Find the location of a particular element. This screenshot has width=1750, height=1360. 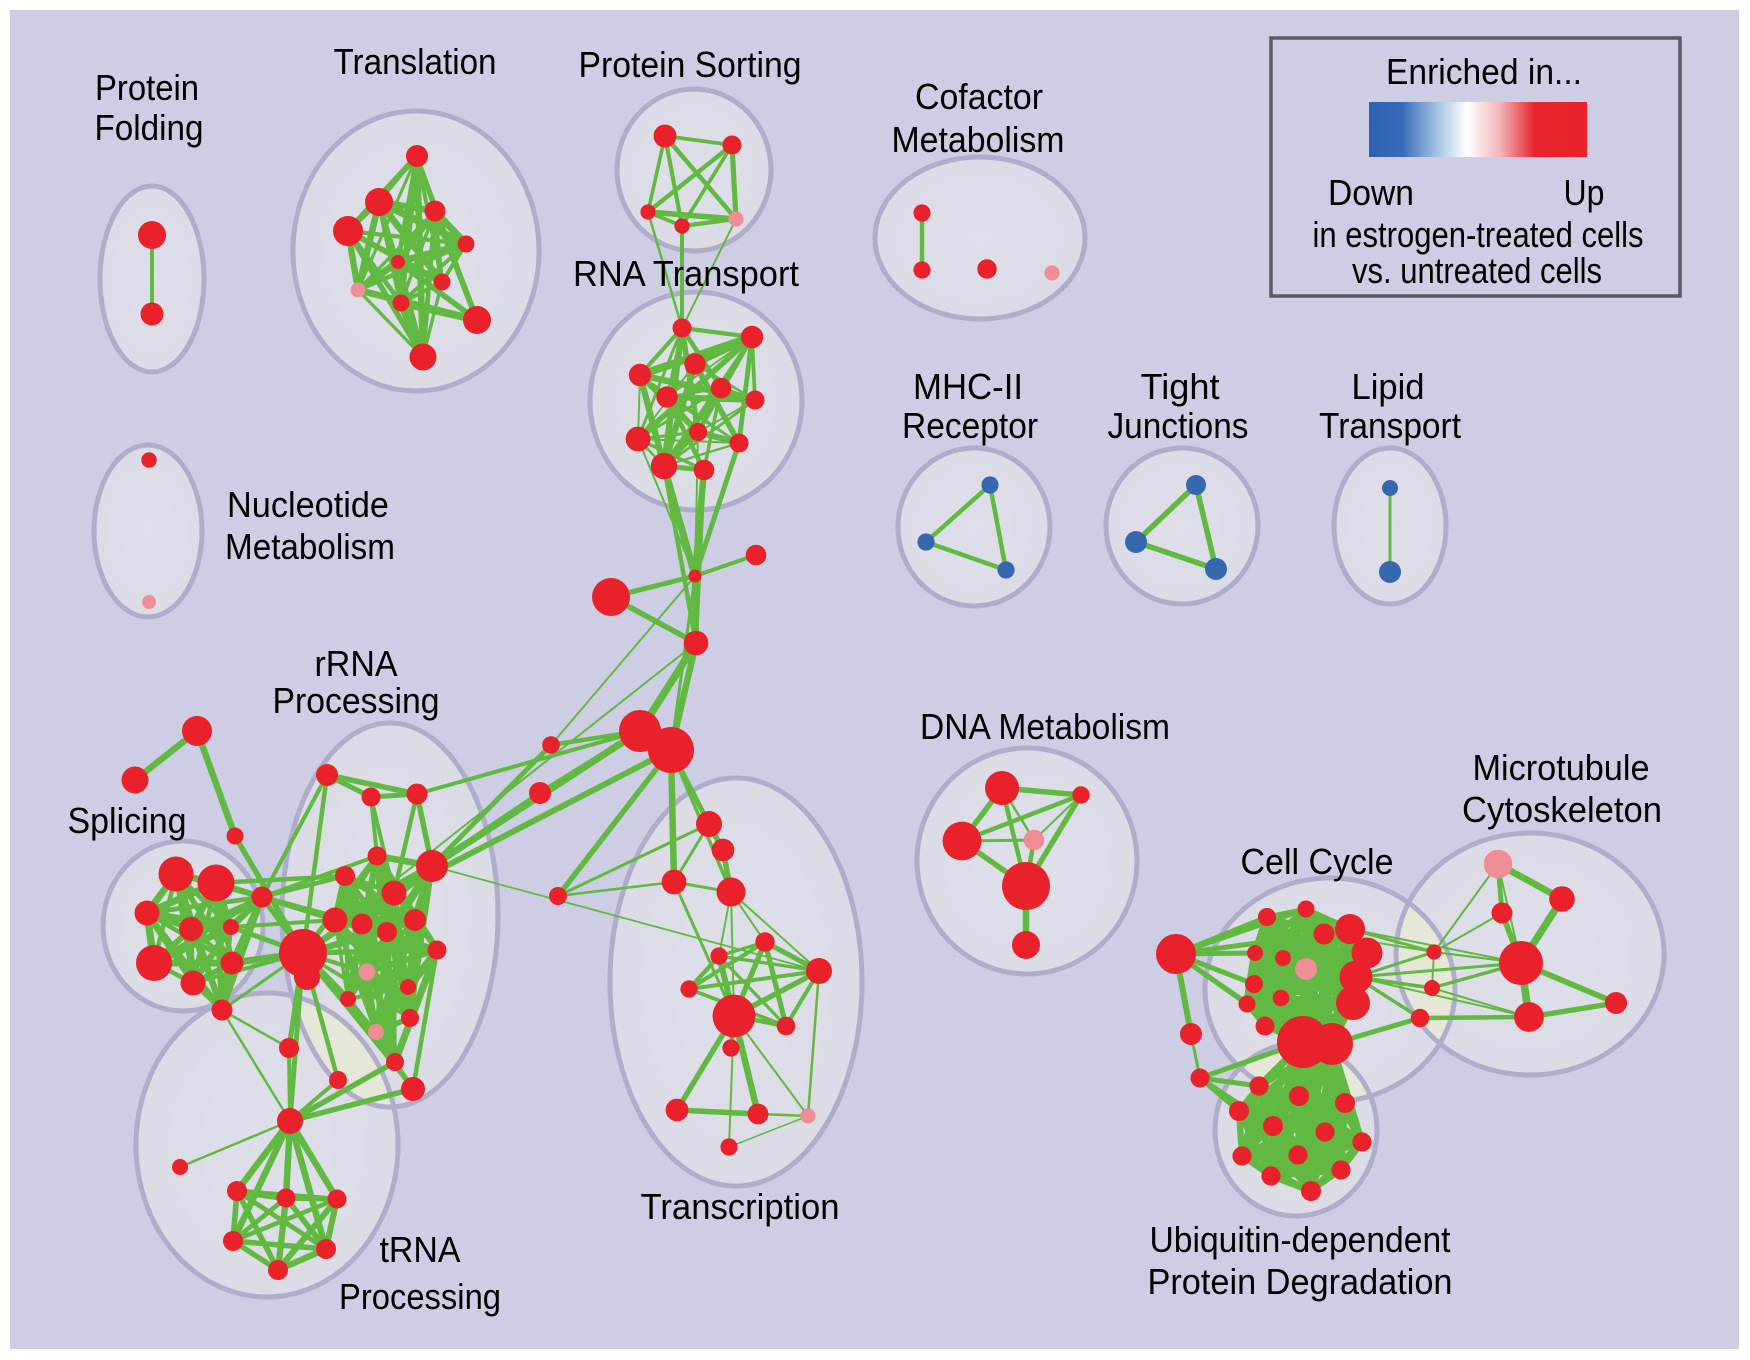

svg-text: Translation is located at coordinates (415, 61).